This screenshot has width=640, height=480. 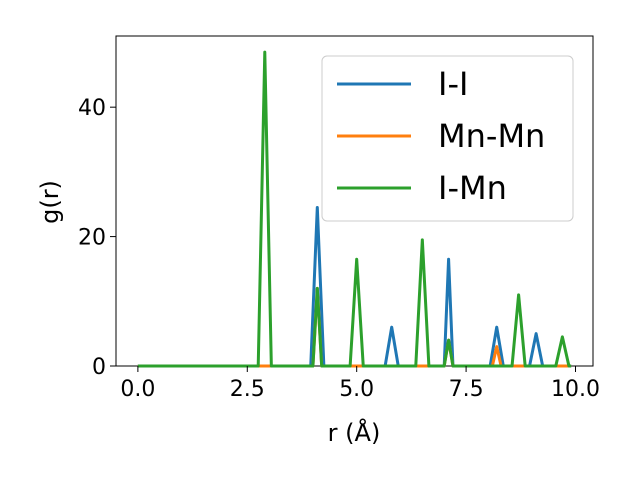 I want to click on y-axis-label: g(r), so click(x=50, y=202).